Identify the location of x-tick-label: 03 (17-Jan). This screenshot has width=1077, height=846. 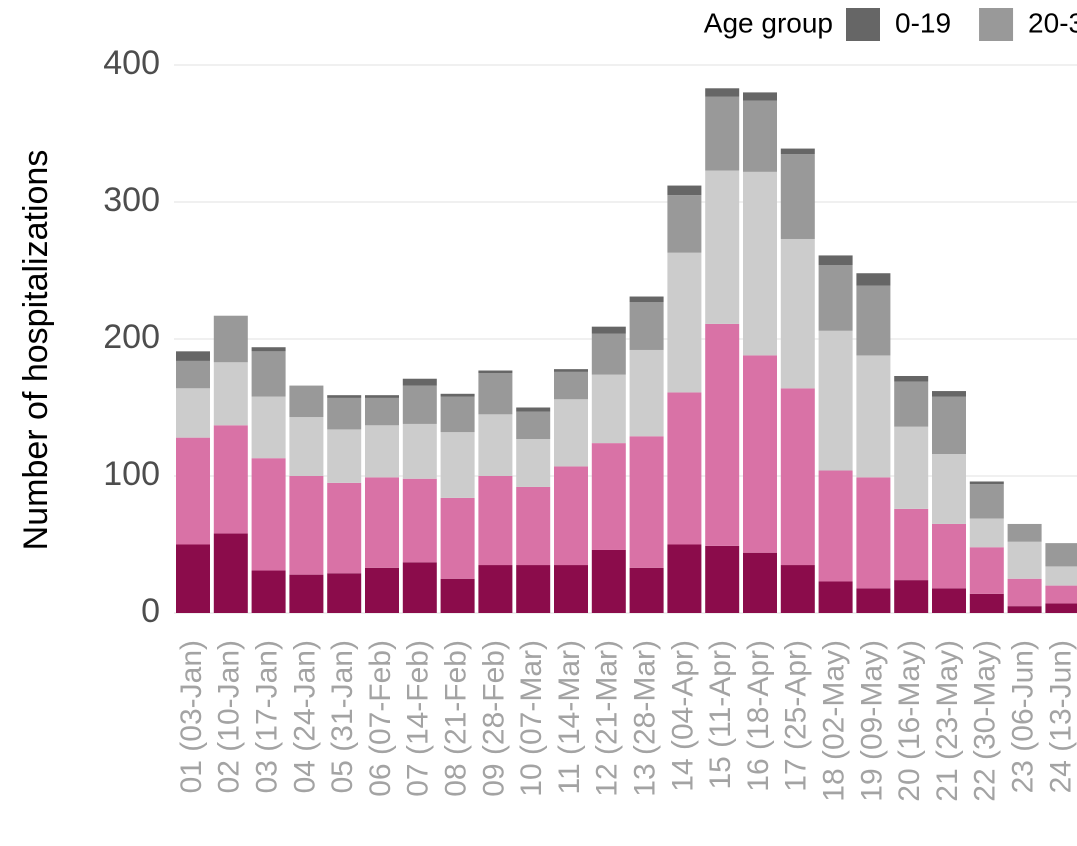
(267, 716).